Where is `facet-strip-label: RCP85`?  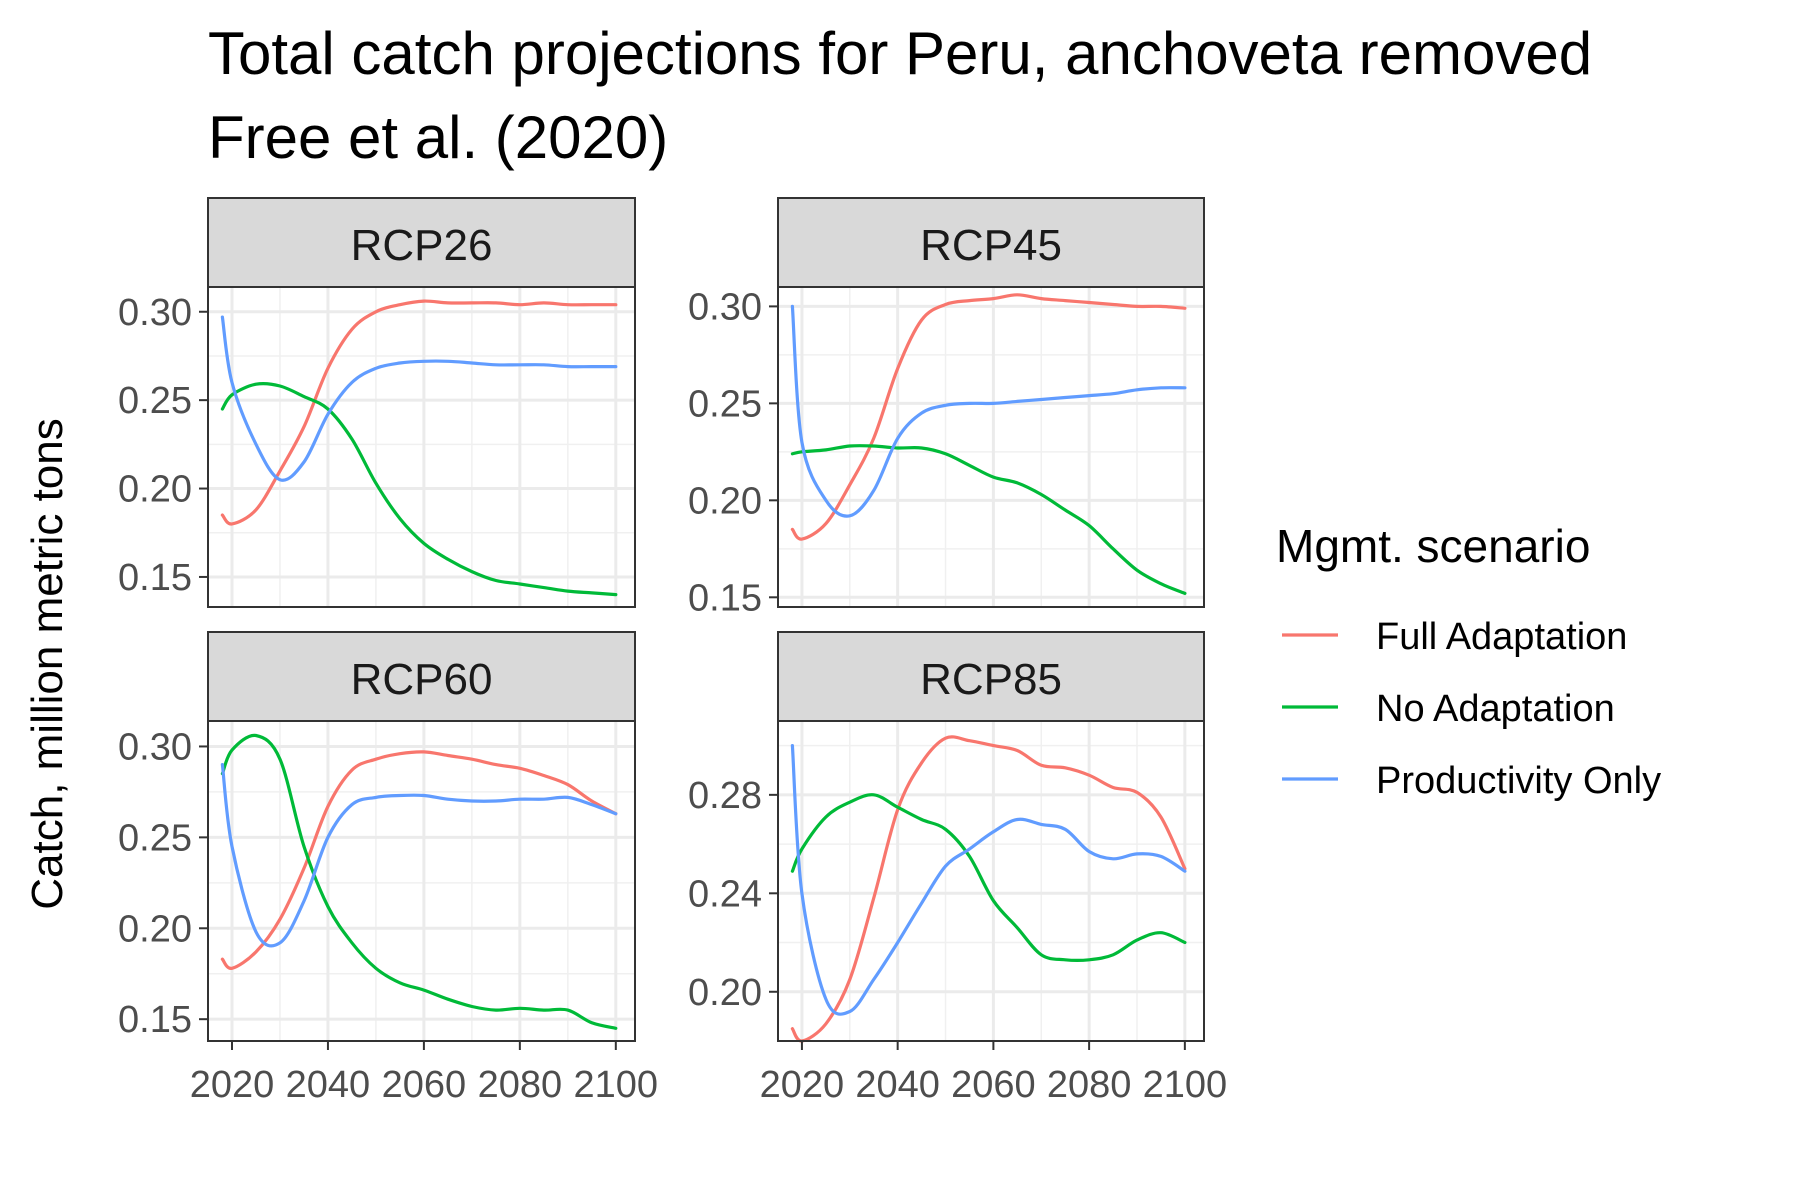
facet-strip-label: RCP85 is located at coordinates (991, 679).